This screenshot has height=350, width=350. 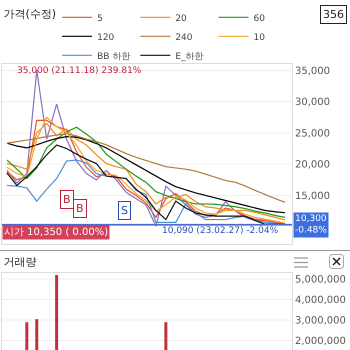 What do you see at coordinates (220, 231) in the screenshot?
I see `annotation: 10,090 (23.02.27) -2.04%` at bounding box center [220, 231].